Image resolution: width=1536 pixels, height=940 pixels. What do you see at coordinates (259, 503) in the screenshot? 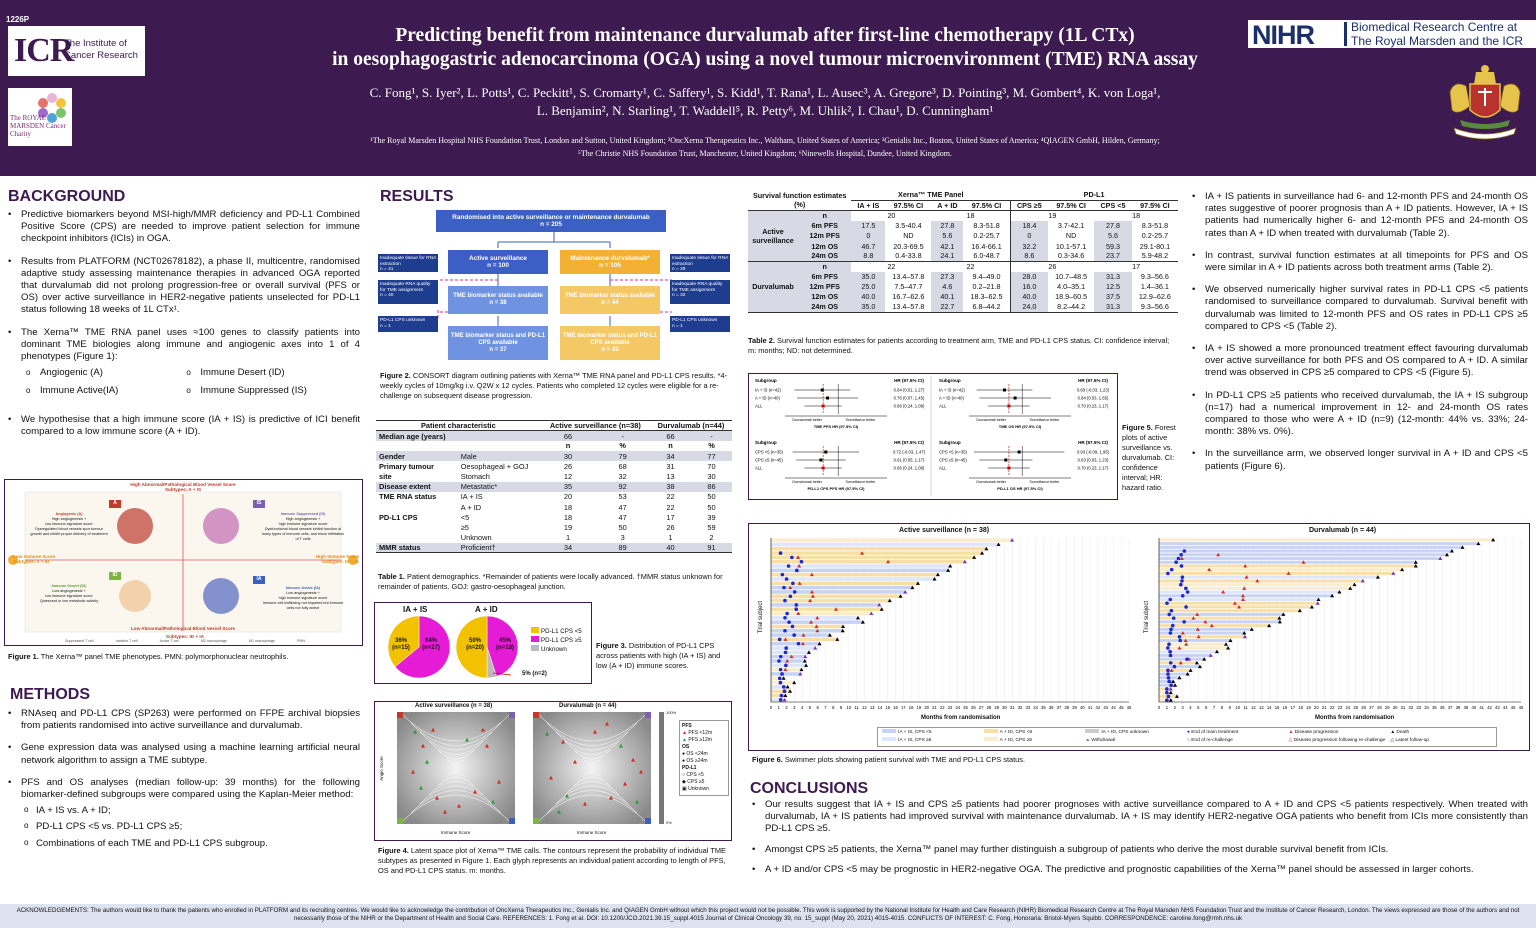
I see `fig1-q-is: IS` at bounding box center [259, 503].